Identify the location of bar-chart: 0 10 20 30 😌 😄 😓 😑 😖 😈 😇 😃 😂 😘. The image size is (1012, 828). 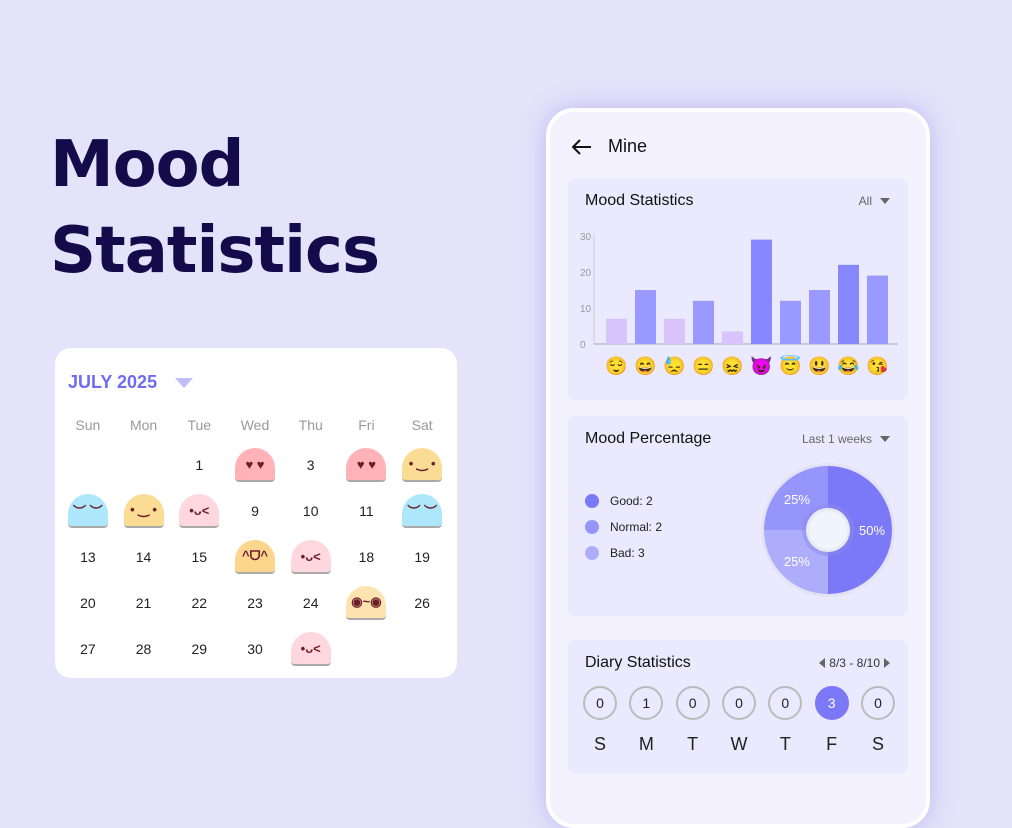
(739, 304).